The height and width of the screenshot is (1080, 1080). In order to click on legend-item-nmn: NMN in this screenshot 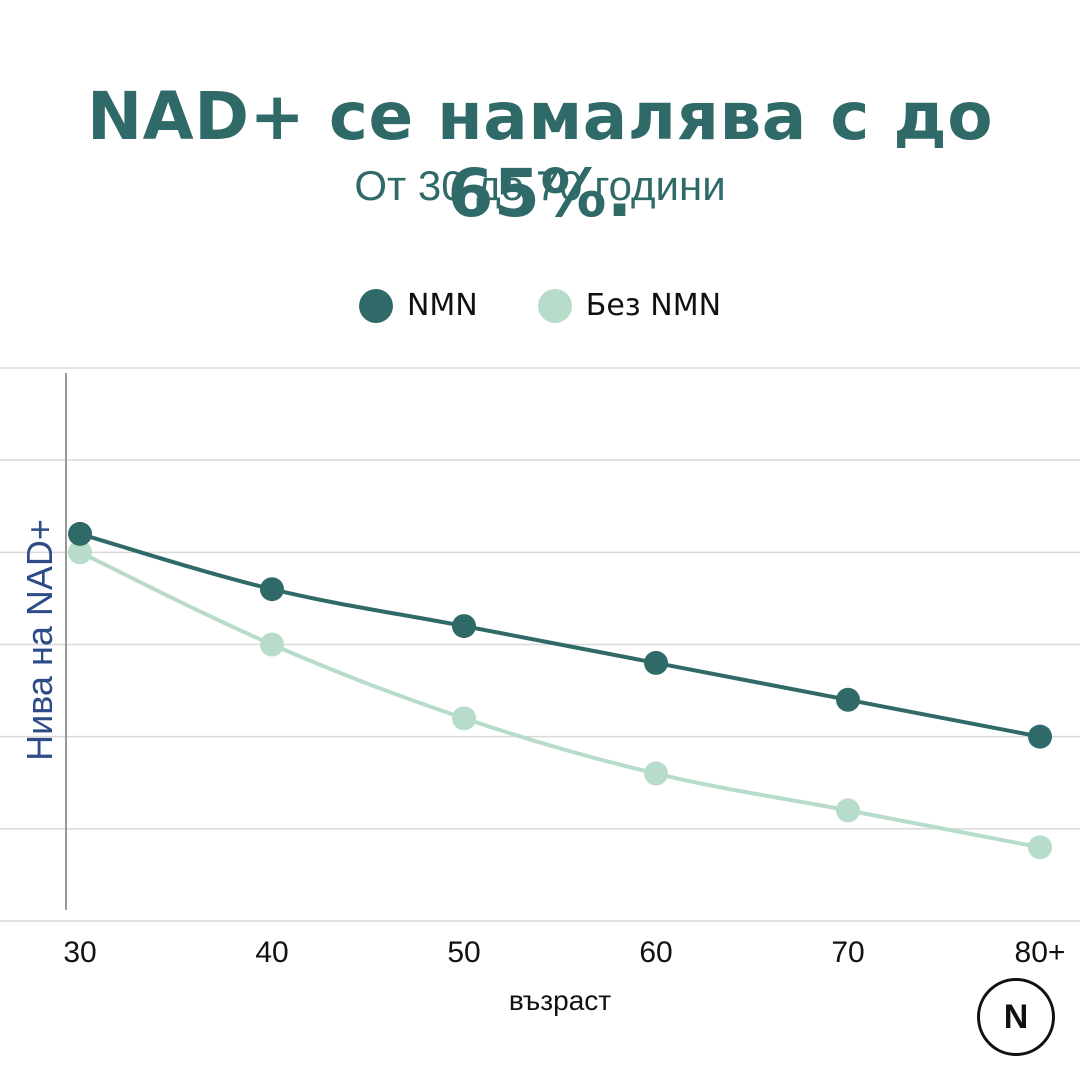, I will do `click(418, 305)`.